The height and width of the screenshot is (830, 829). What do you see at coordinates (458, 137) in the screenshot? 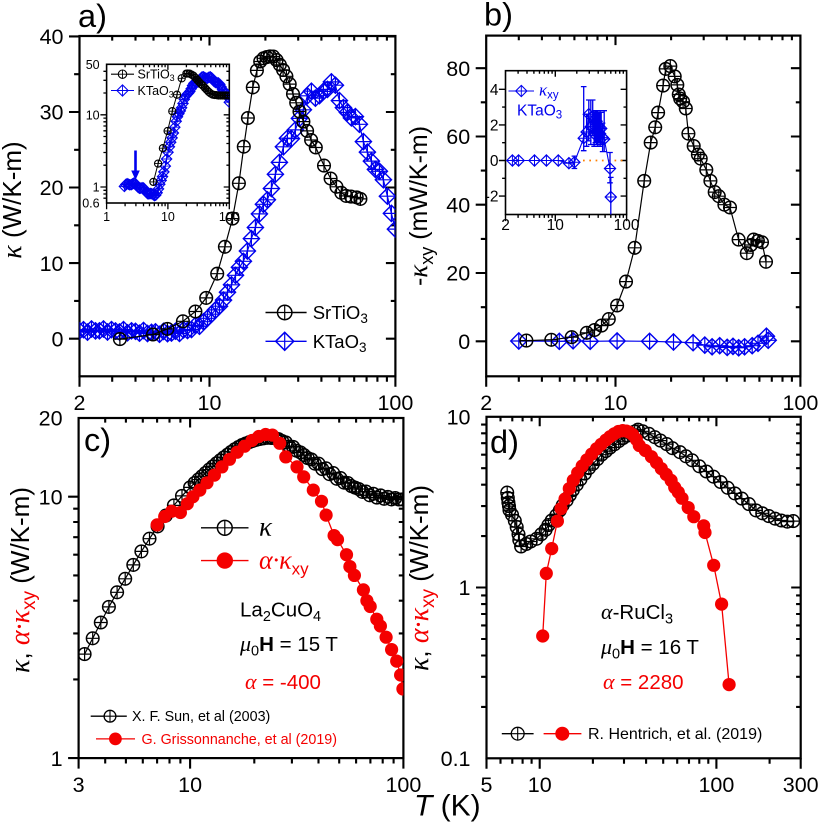
I see `svg-text: 60` at bounding box center [458, 137].